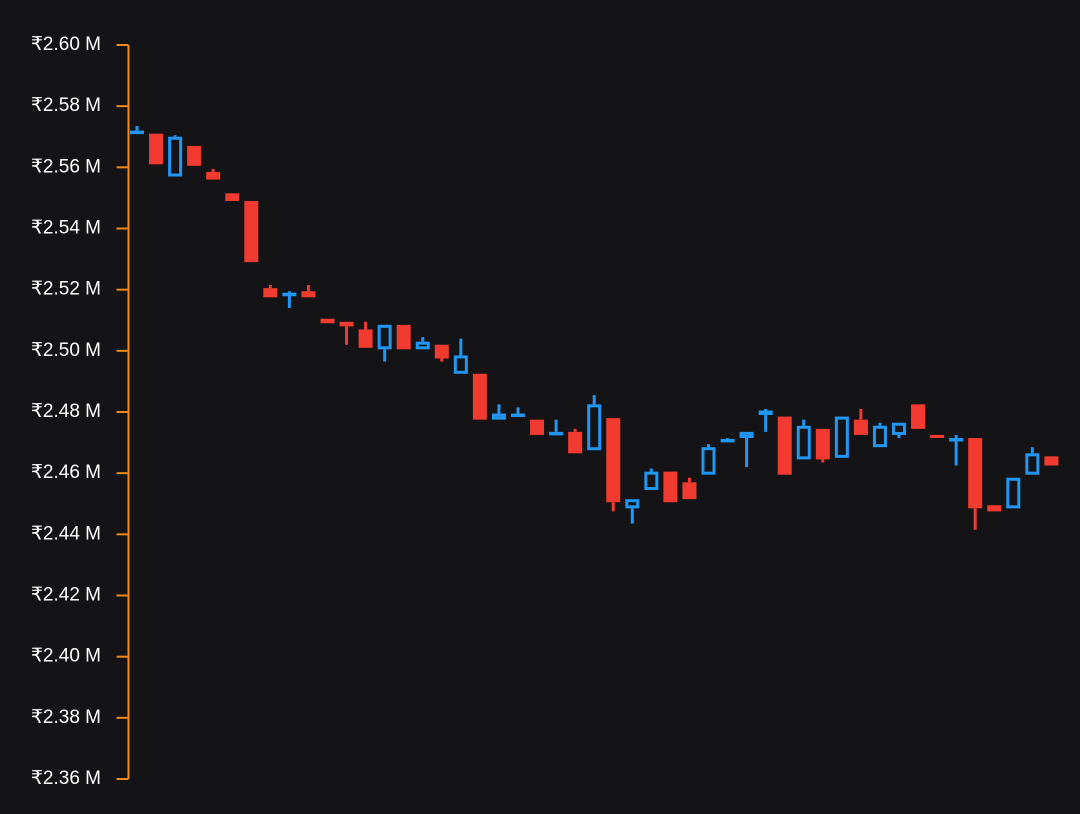  Describe the element at coordinates (66, 717) in the screenshot. I see `y-tick-label: ₹2.38 M` at that location.